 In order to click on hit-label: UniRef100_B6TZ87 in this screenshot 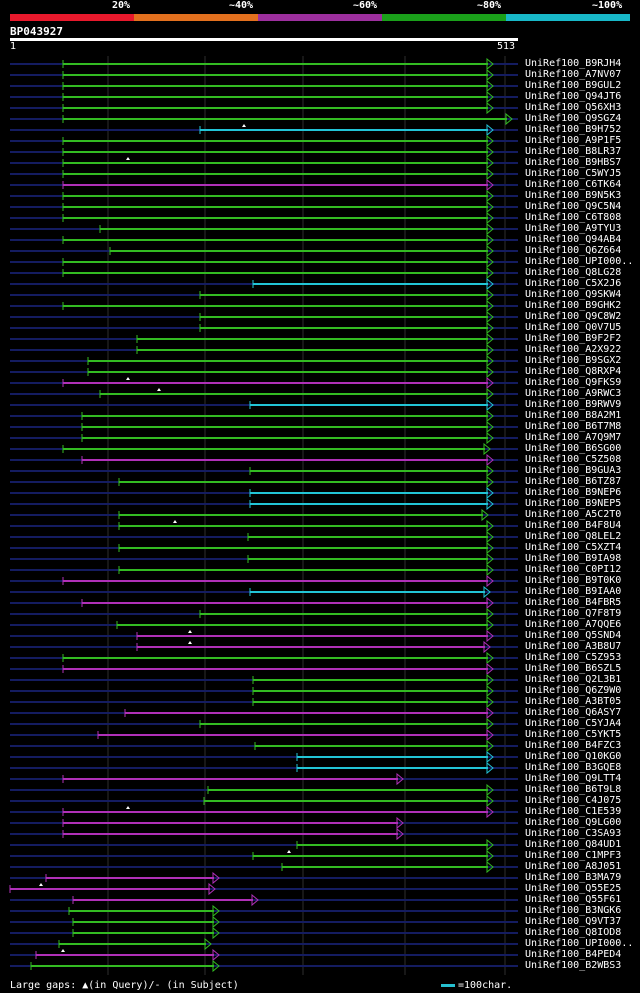, I will do `click(573, 481)`.